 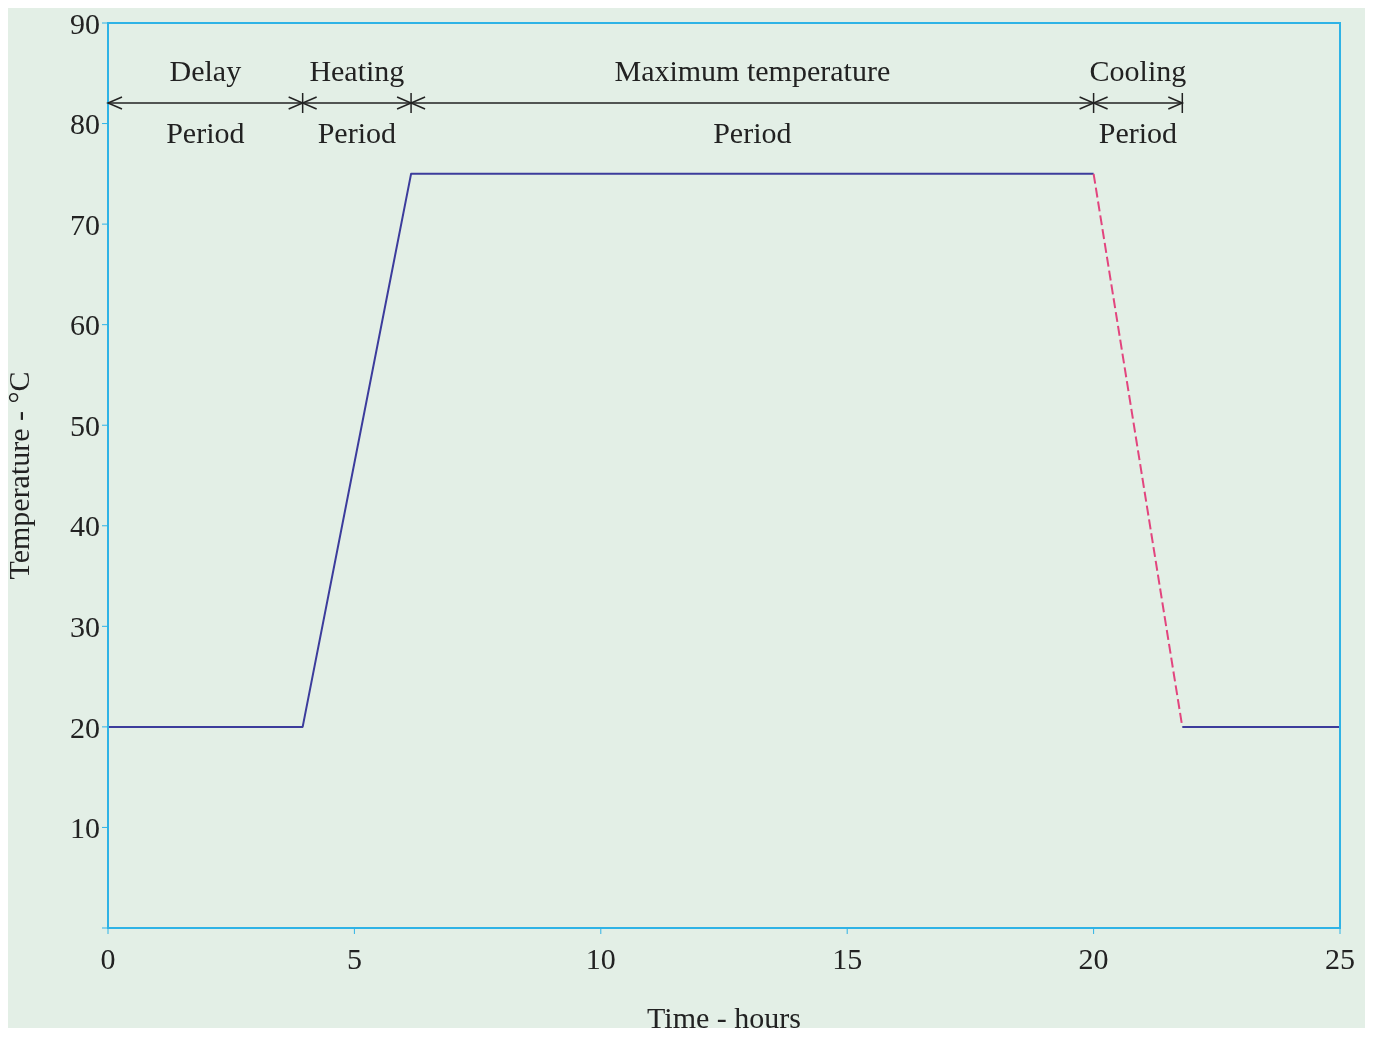 I want to click on y-axis-title: Temperature - °C, so click(x=18, y=475).